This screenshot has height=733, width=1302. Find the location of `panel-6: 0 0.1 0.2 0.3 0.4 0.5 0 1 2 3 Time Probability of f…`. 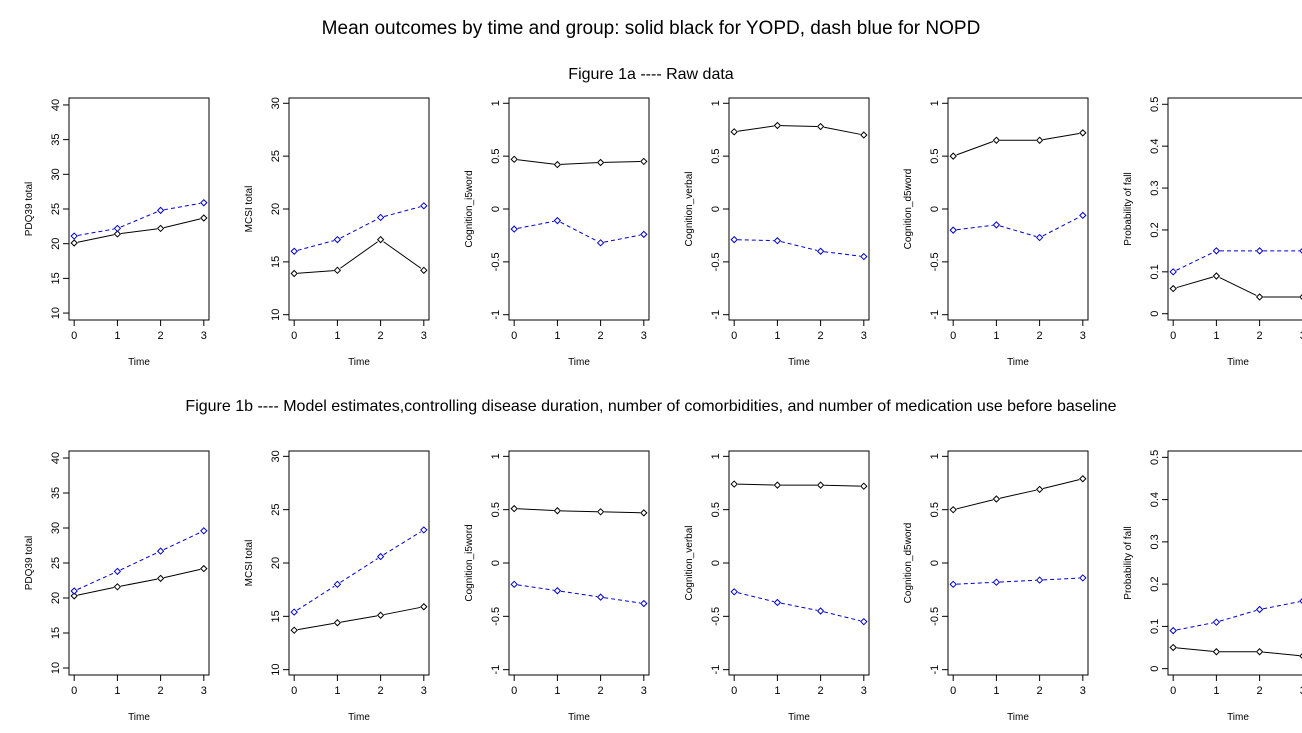

panel-6: 0 0.1 0.2 0.3 0.4 0.5 0 1 2 3 Time Probability of f… is located at coordinates (1212, 232).